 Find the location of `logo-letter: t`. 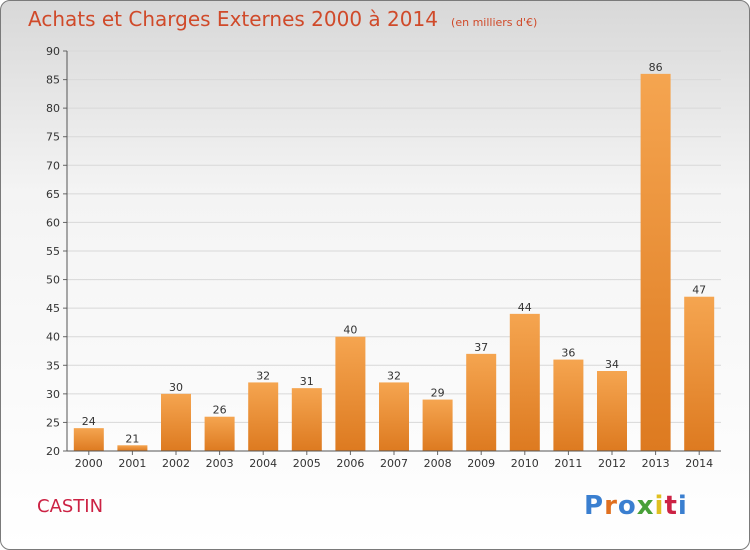

logo-letter: t is located at coordinates (671, 506).